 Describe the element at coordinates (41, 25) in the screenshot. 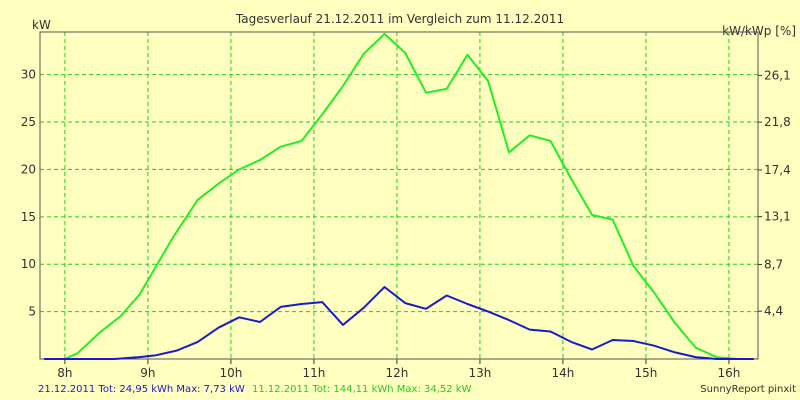

I see `left-axis-label: kW` at that location.